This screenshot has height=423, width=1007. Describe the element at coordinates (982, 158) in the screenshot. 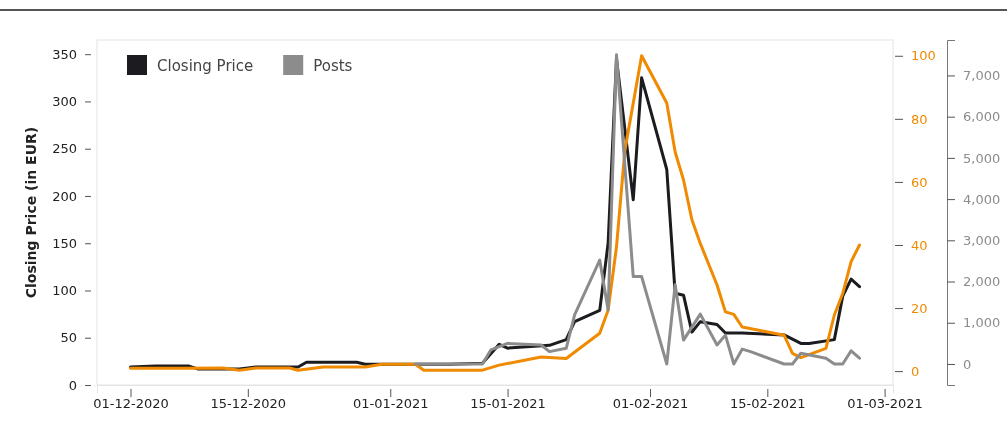

I see `y3-tick-label: 5,000` at that location.